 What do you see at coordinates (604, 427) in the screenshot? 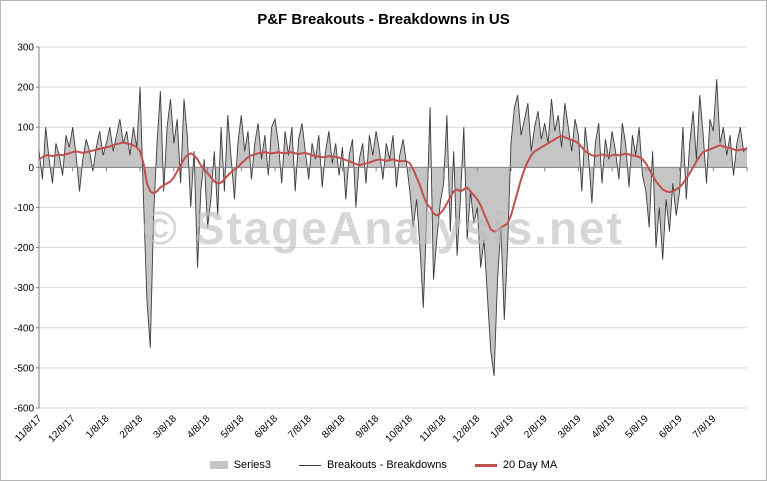
I see `svg-text: 4/8/19` at bounding box center [604, 427].